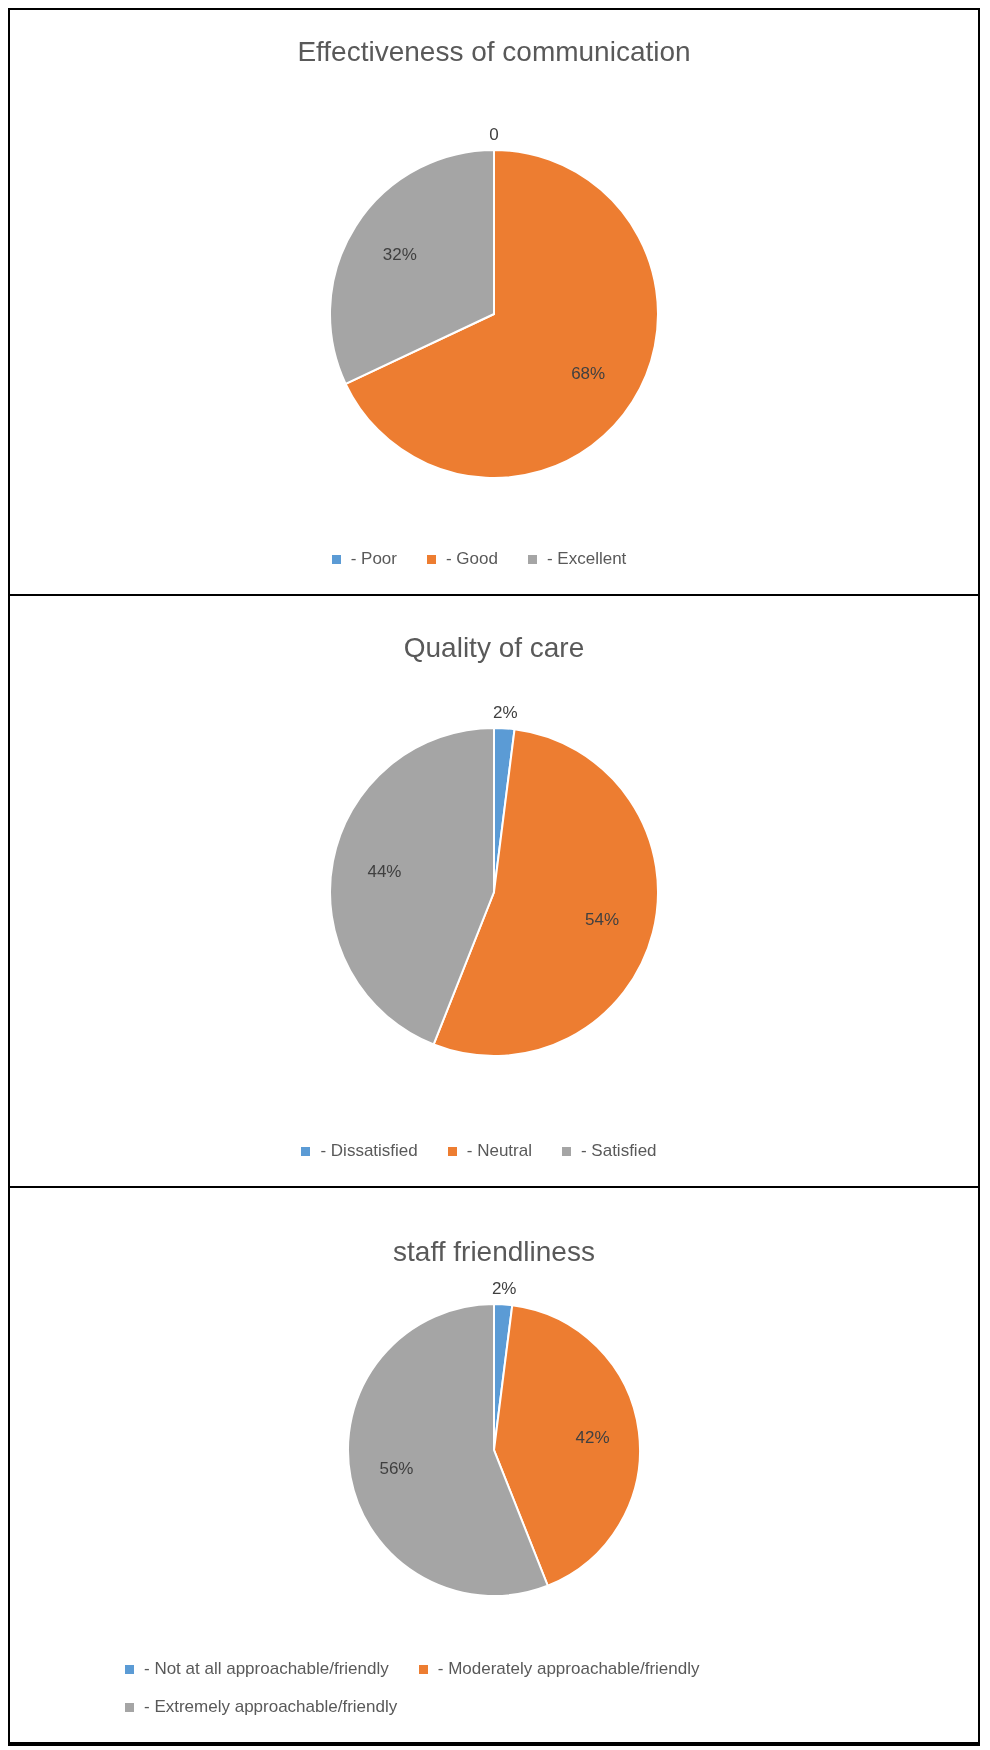 This screenshot has width=990, height=1750. I want to click on data-label: 44%, so click(384, 871).